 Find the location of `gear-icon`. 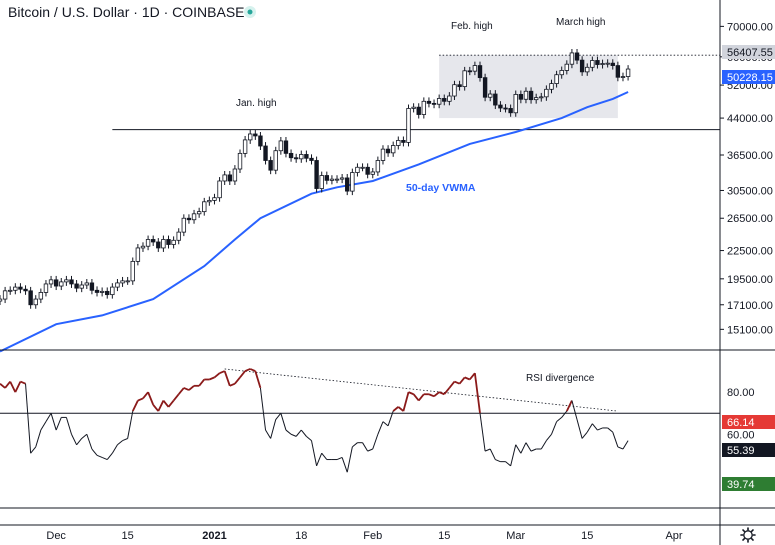

gear-icon is located at coordinates (748, 535).